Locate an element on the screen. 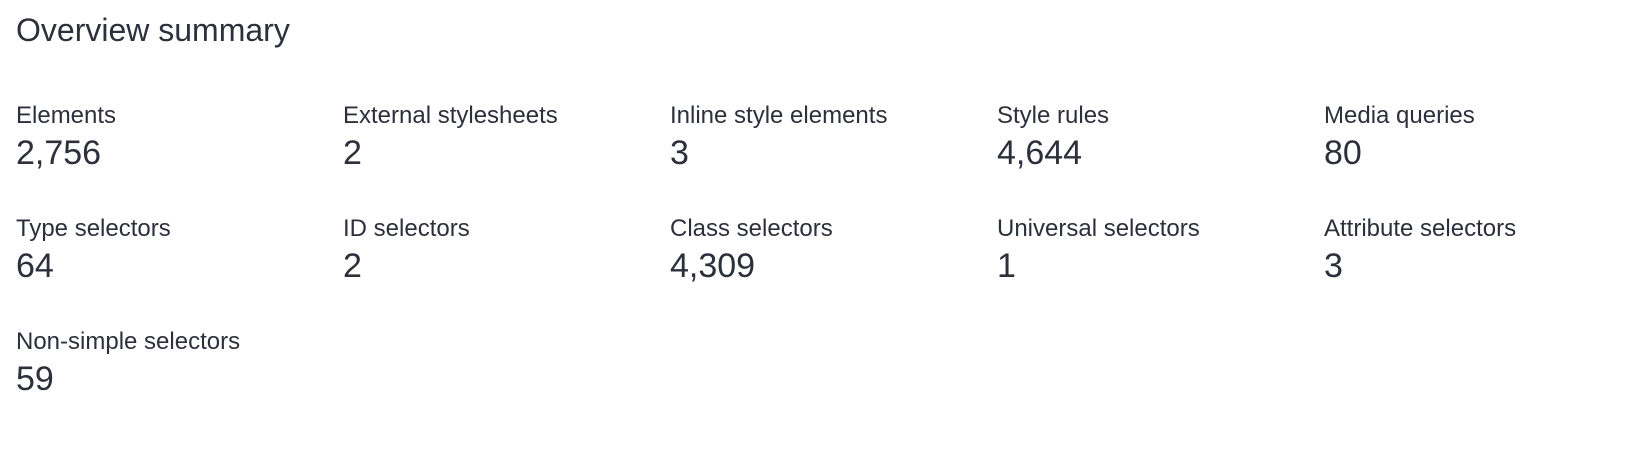 This screenshot has height=450, width=1644. stat-label: External stylesheets is located at coordinates (450, 115).